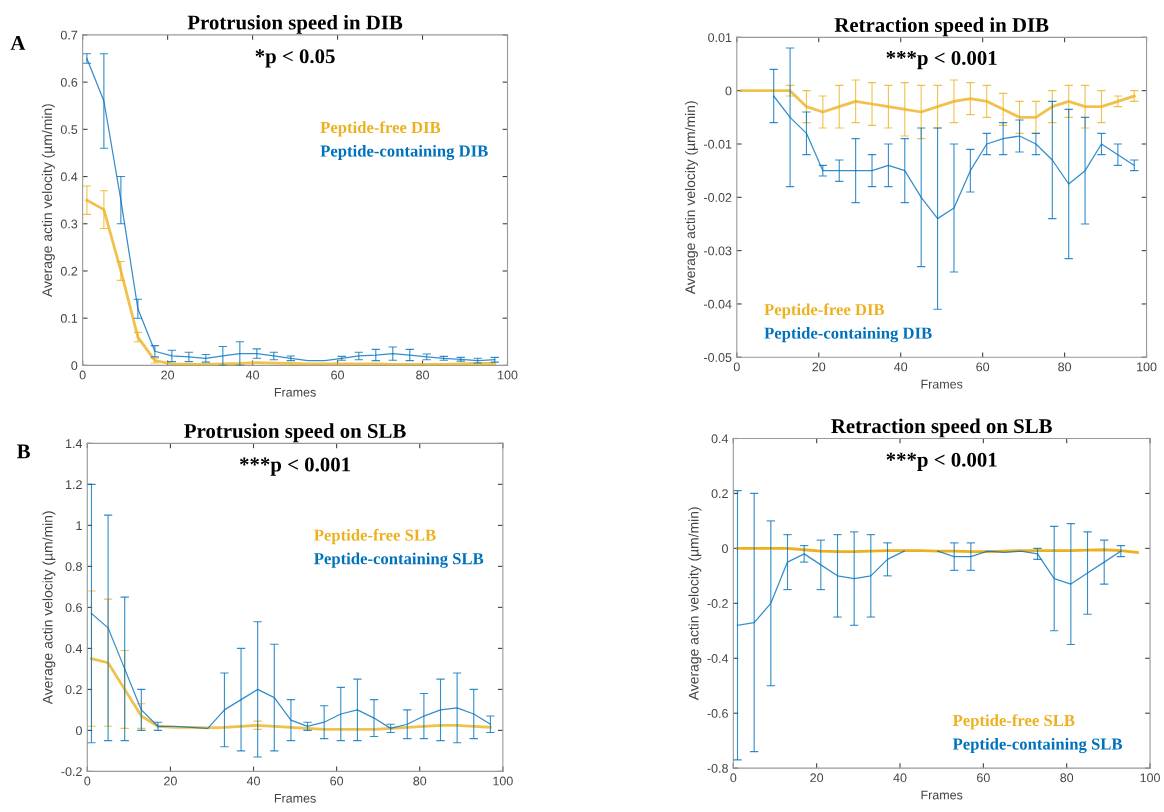 Image resolution: width=1164 pixels, height=812 pixels. What do you see at coordinates (718, 357) in the screenshot?
I see `y-tick-label: -0.05` at bounding box center [718, 357].